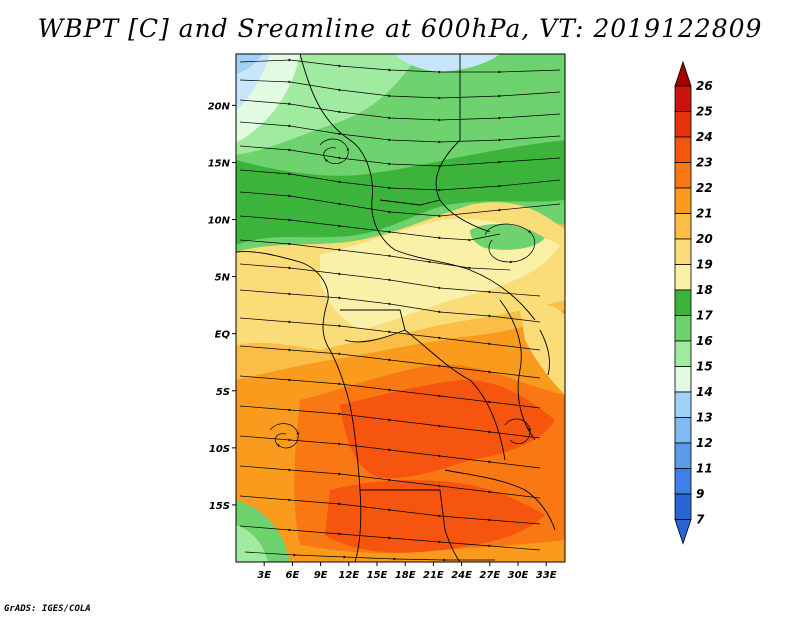 This screenshot has height=618, width=800. Describe the element at coordinates (348, 575) in the screenshot. I see `lon-tick-label: 12E` at that location.